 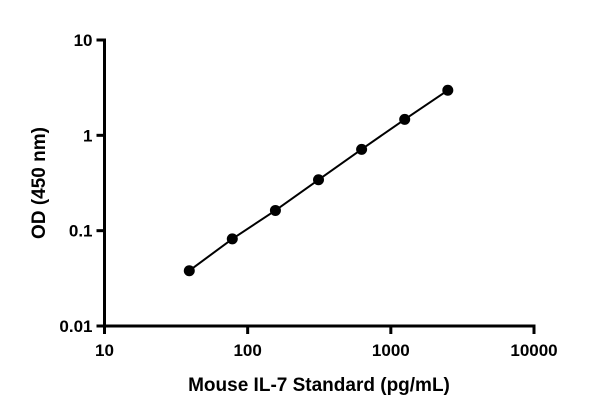 I want to click on x-tick-label: 1000, so click(x=391, y=350).